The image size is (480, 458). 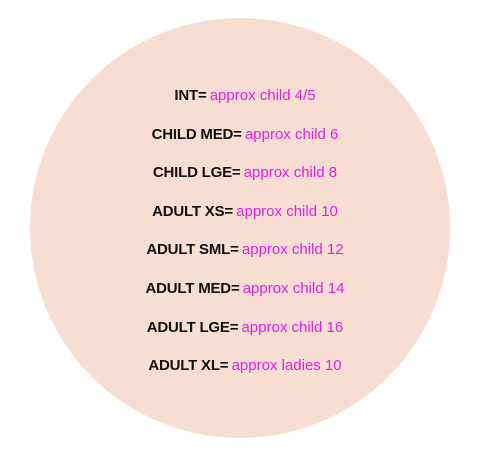 I want to click on approx-size: approx ladies 10, so click(x=286, y=366).